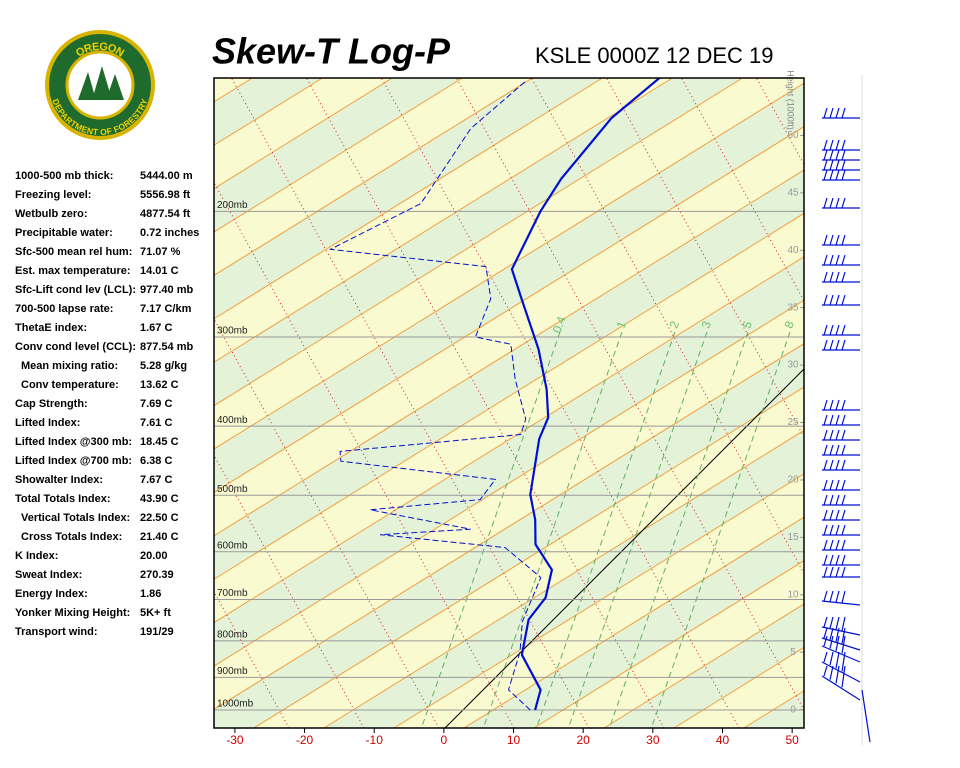 The image size is (960, 768). Describe the element at coordinates (70, 385) in the screenshot. I see `index-label: Conv temperature:` at that location.